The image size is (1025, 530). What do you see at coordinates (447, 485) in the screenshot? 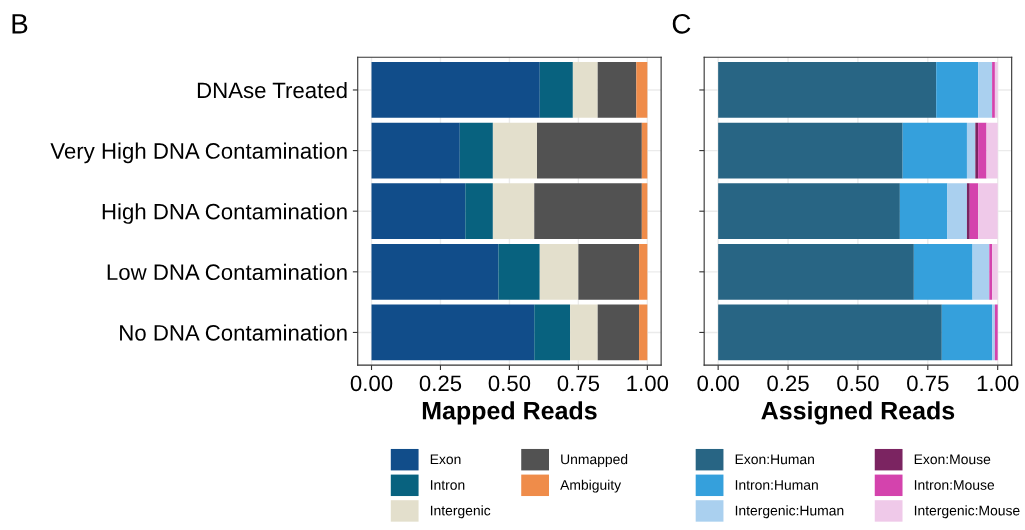
I see `legend-label: Intron` at bounding box center [447, 485].